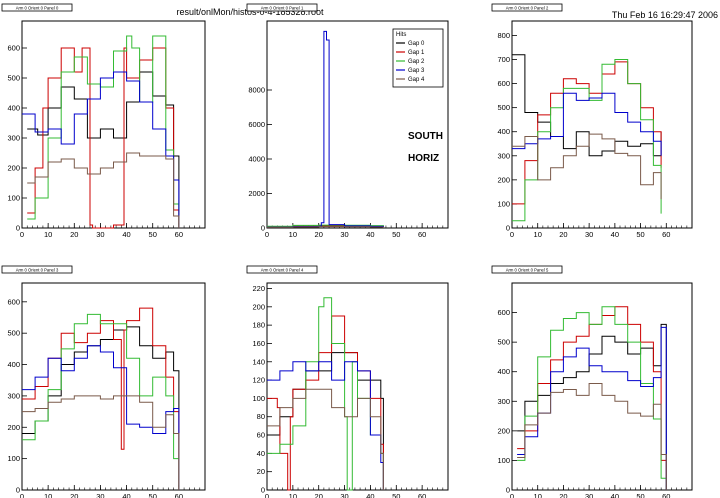  I want to click on legend-box, so click(418, 58).